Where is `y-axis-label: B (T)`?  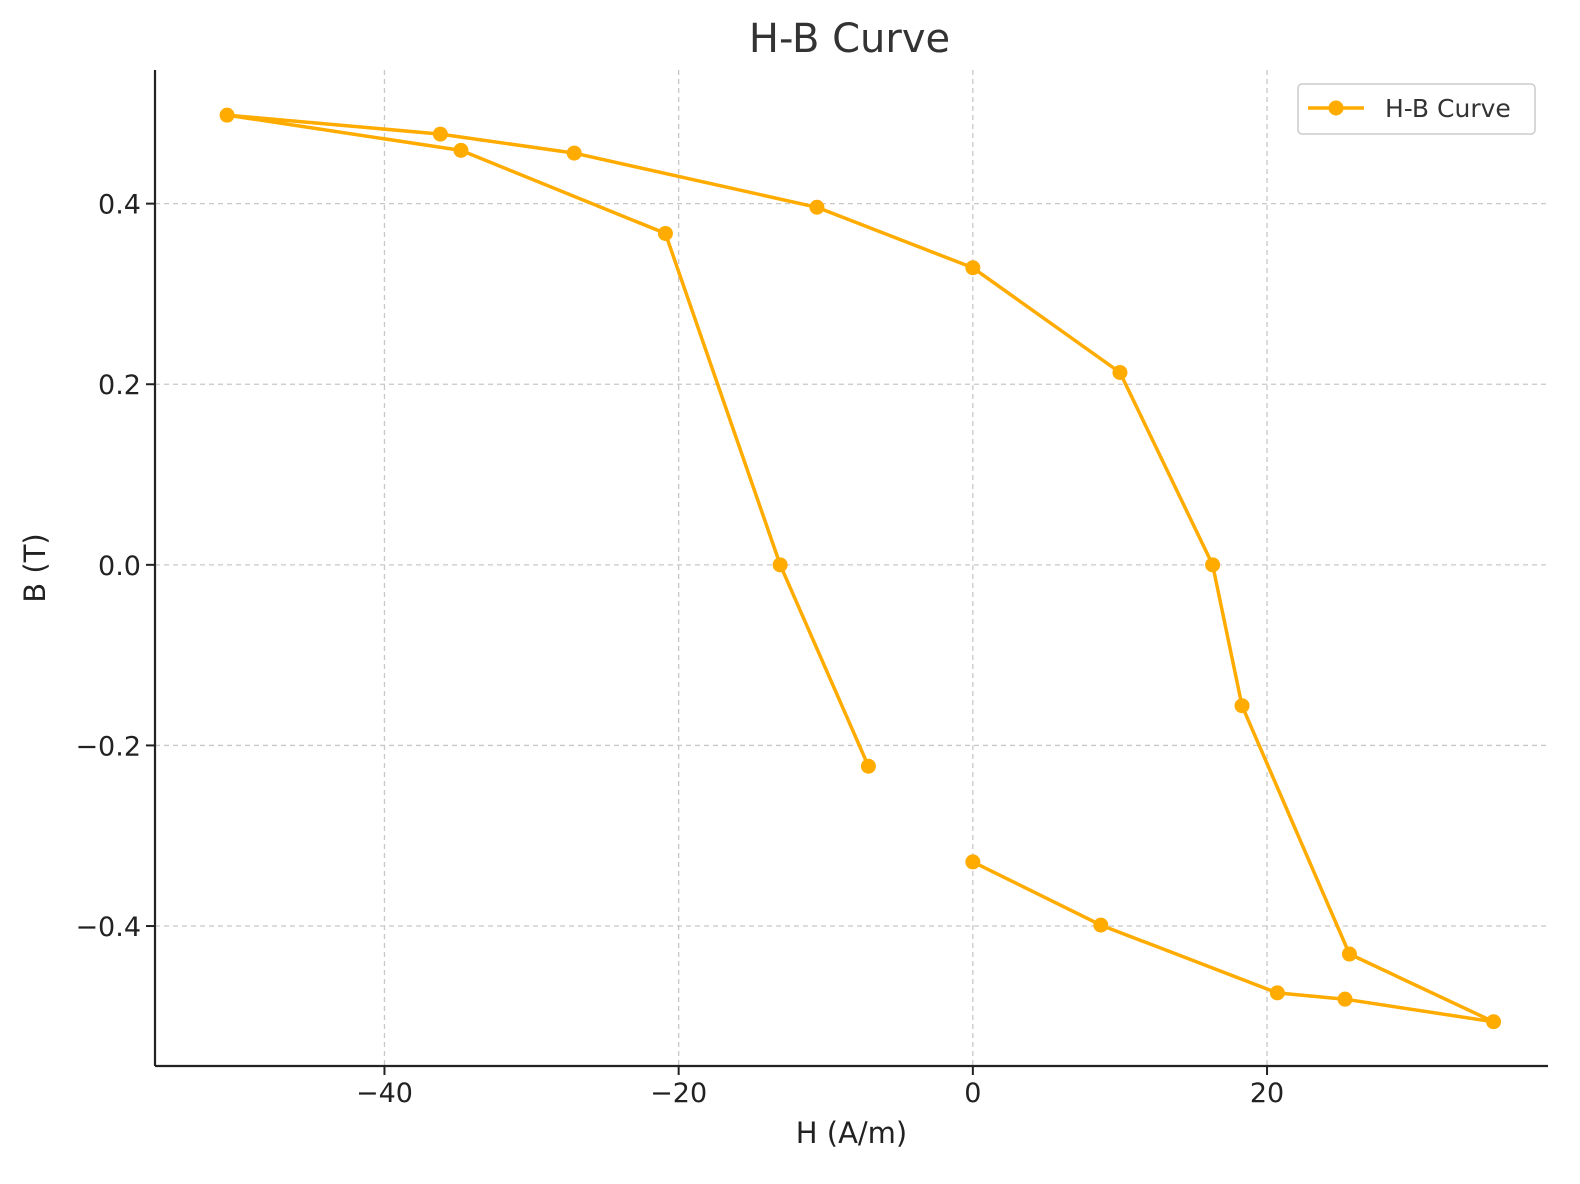
y-axis-label: B (T) is located at coordinates (35, 567).